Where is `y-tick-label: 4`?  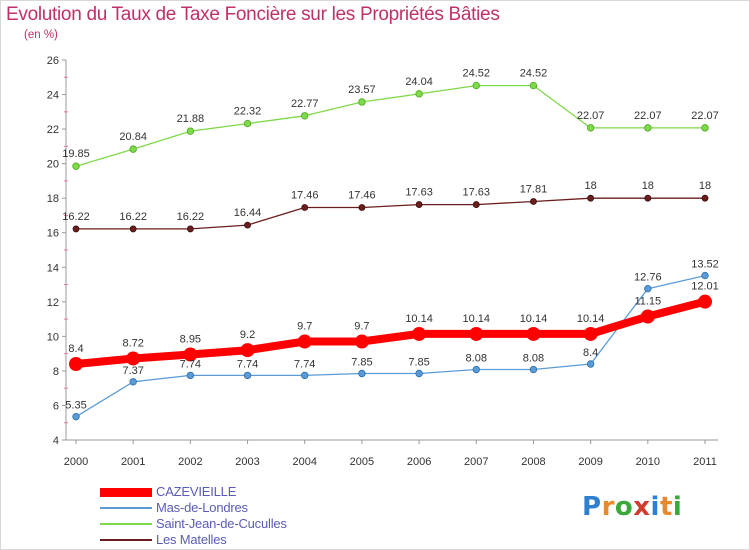
y-tick-label: 4 is located at coordinates (56, 441).